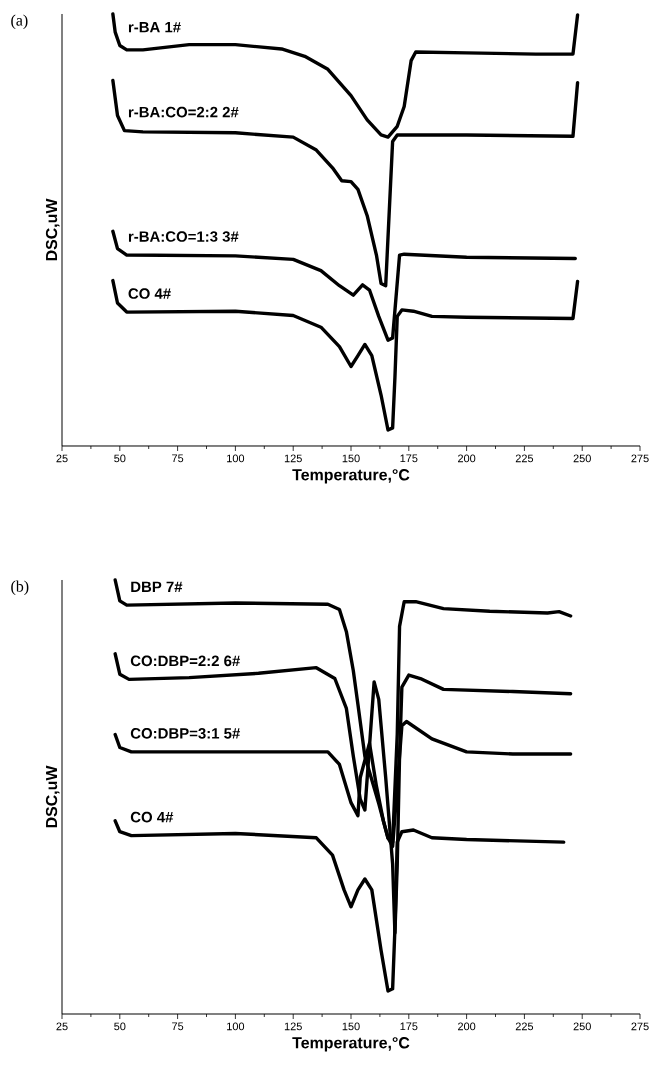 The height and width of the screenshot is (1076, 669). What do you see at coordinates (154, 27) in the screenshot?
I see `series-label: r-BA 1#` at bounding box center [154, 27].